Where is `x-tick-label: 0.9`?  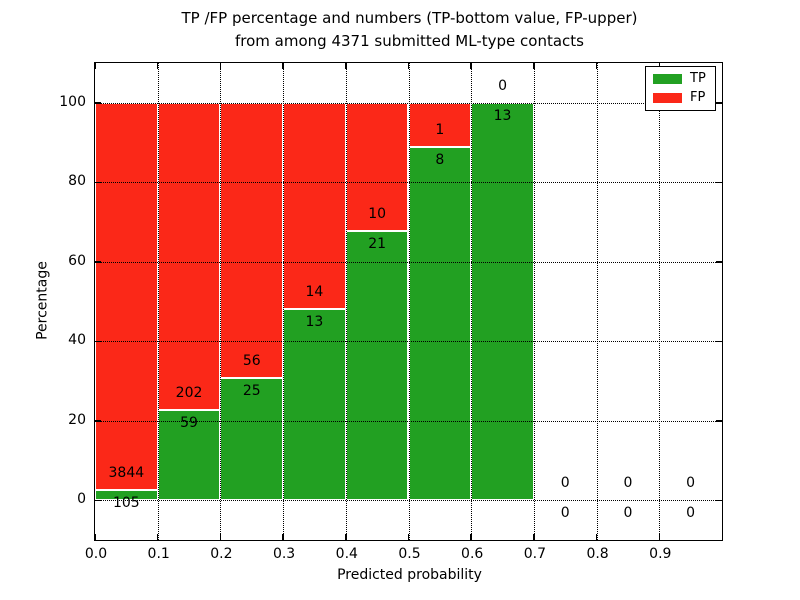
x-tick-label: 0.9 is located at coordinates (660, 554).